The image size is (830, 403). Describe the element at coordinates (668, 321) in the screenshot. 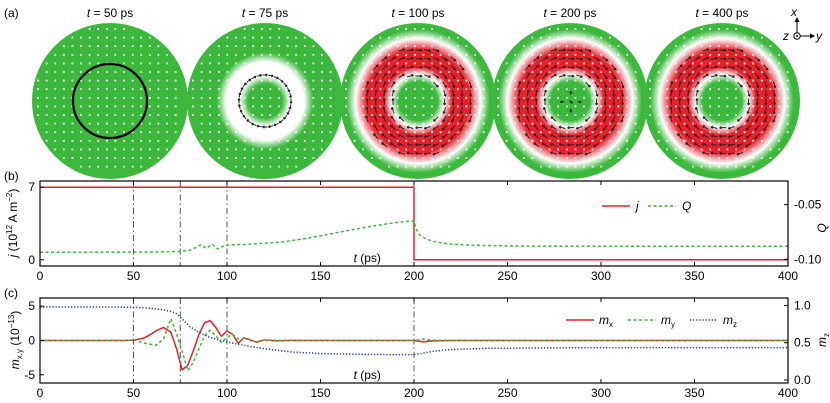

I see `legend-label-m-y: my` at that location.